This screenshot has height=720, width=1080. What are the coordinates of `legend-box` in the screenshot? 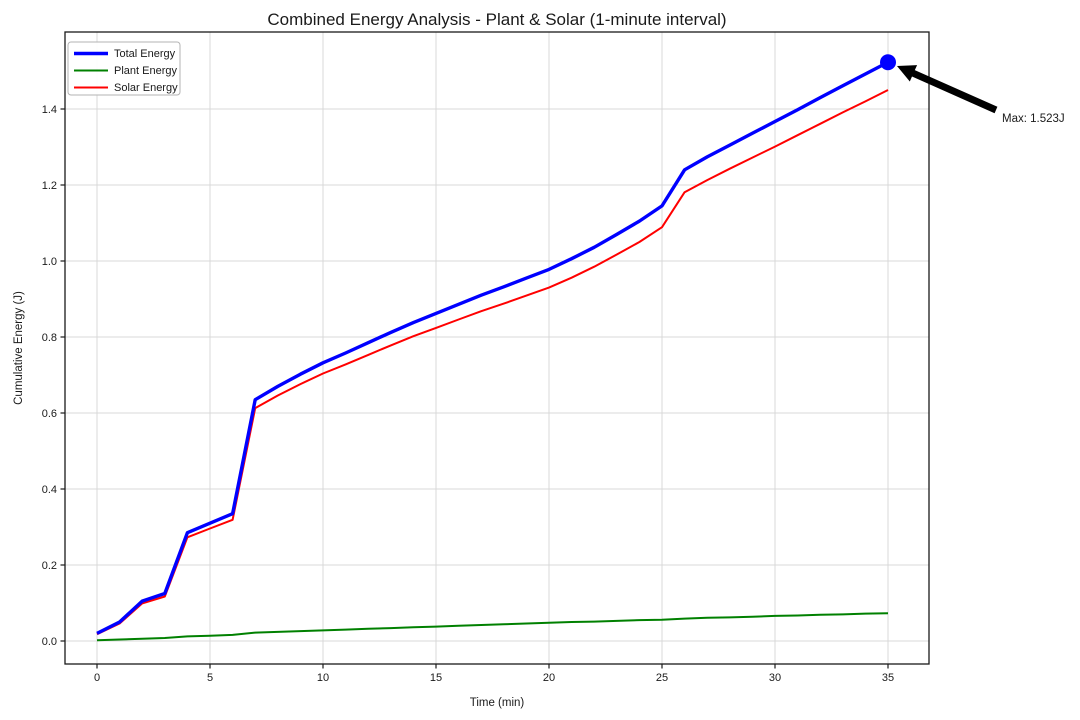 It's located at (124, 68).